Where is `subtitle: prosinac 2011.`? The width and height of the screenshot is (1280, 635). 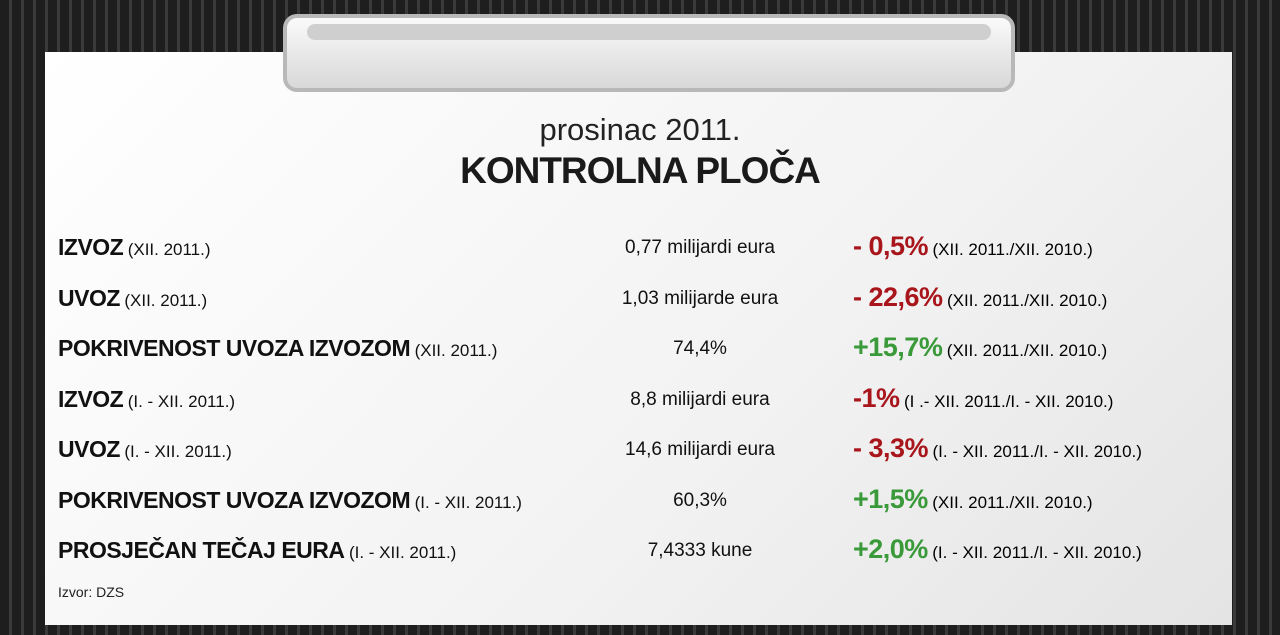 subtitle: prosinac 2011. is located at coordinates (640, 129).